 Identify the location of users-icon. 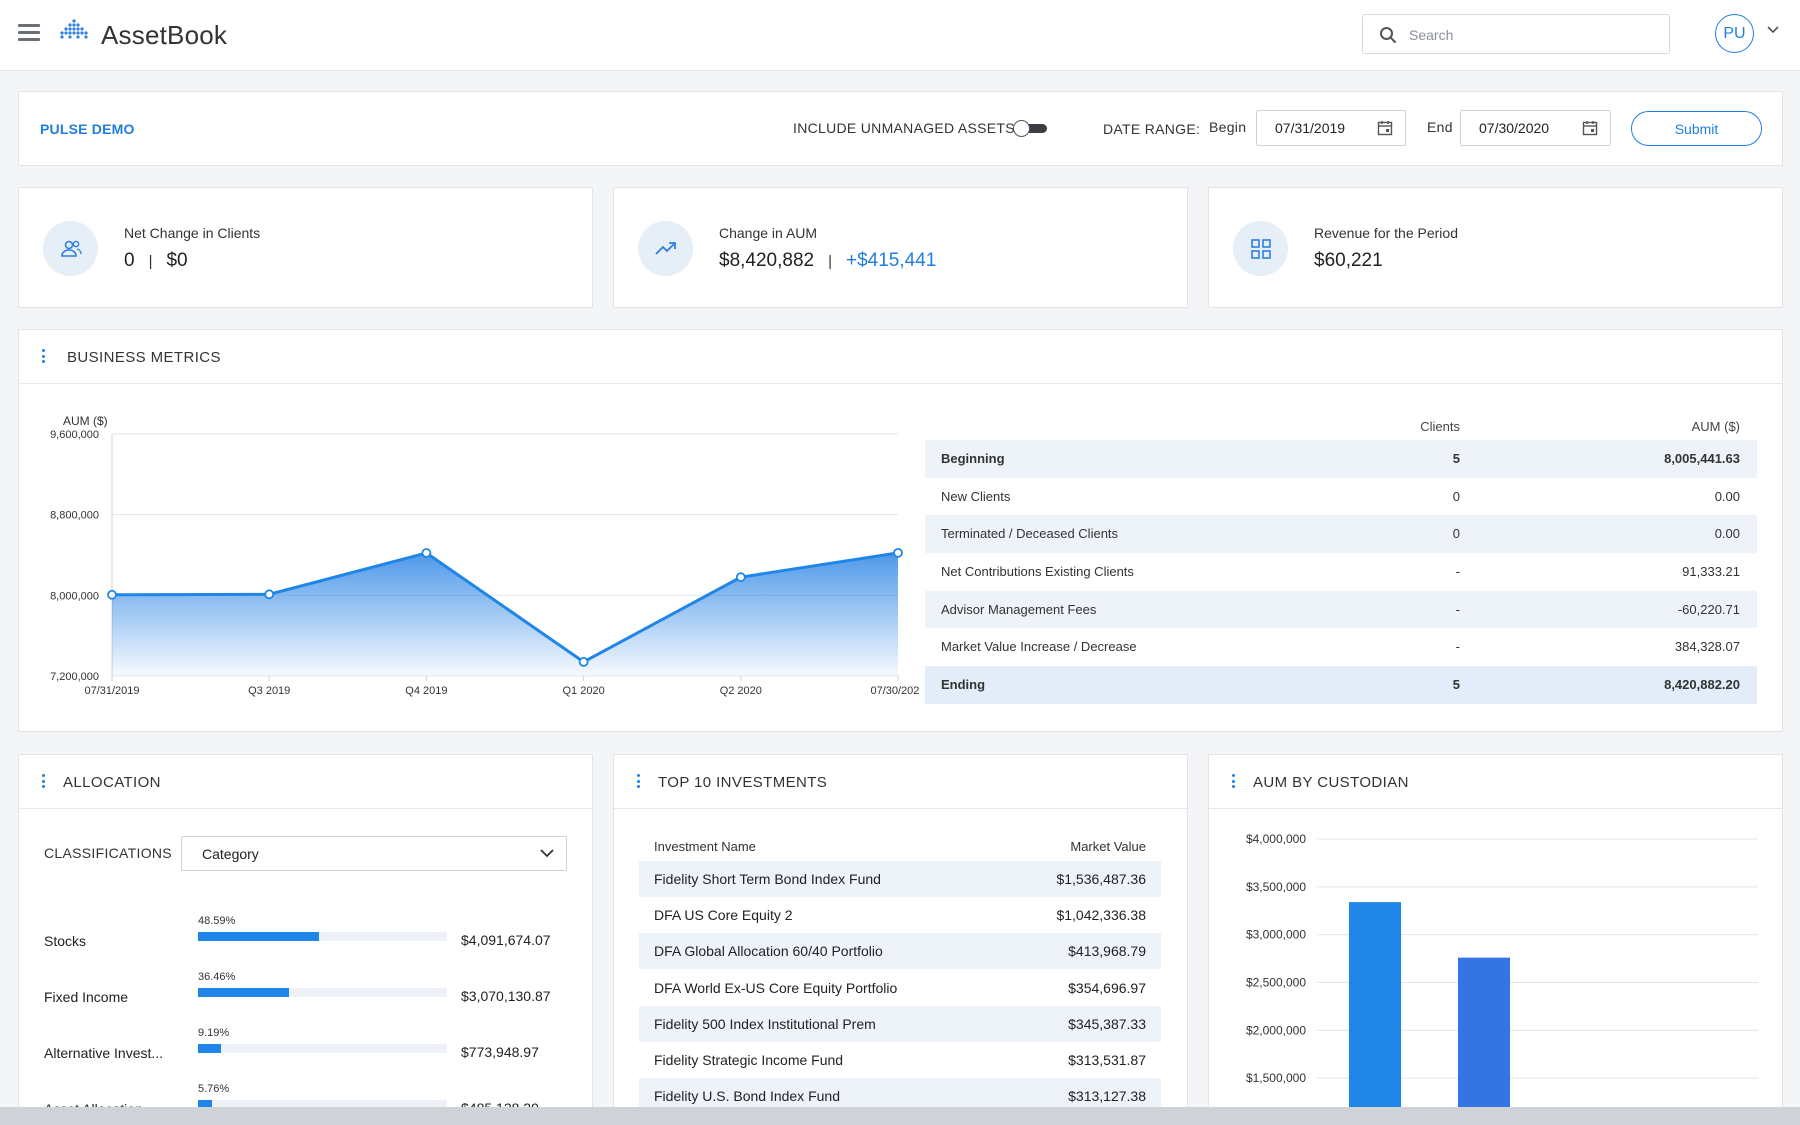
(70, 248).